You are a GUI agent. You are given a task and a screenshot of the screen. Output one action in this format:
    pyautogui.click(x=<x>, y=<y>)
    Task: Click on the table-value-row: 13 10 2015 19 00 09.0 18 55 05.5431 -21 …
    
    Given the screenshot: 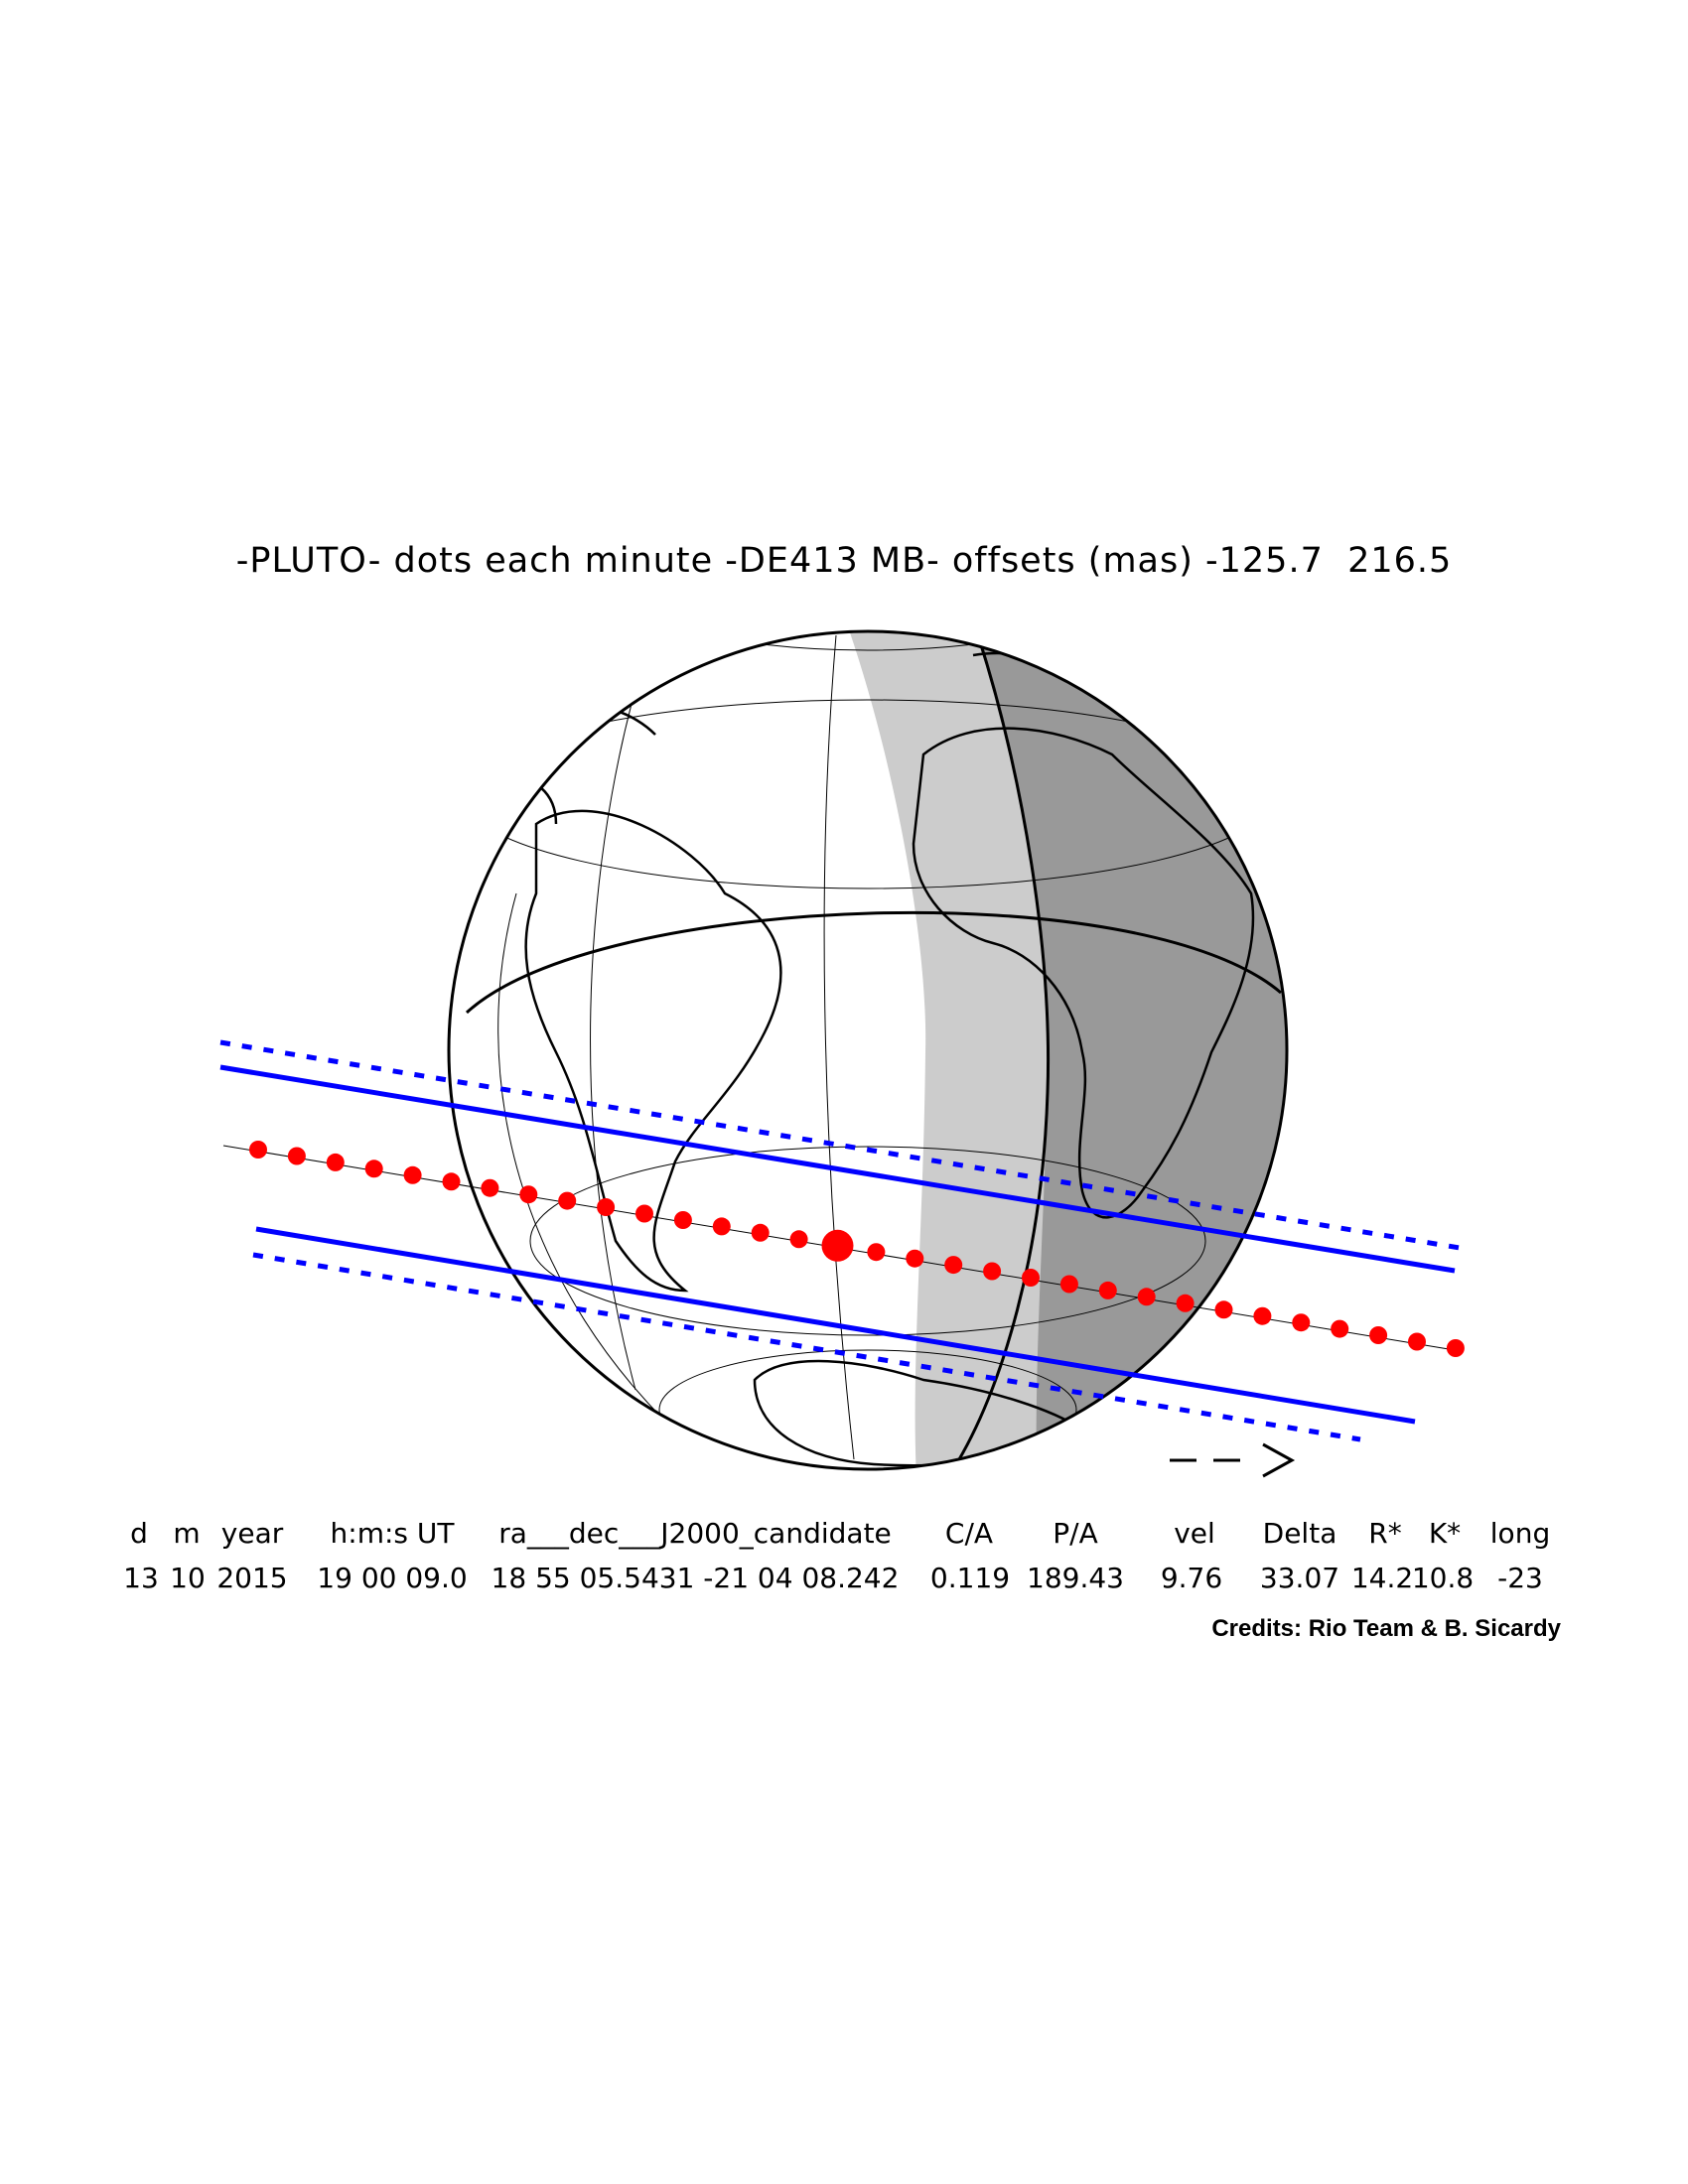 What is the action you would take?
    pyautogui.click(x=844, y=1581)
    